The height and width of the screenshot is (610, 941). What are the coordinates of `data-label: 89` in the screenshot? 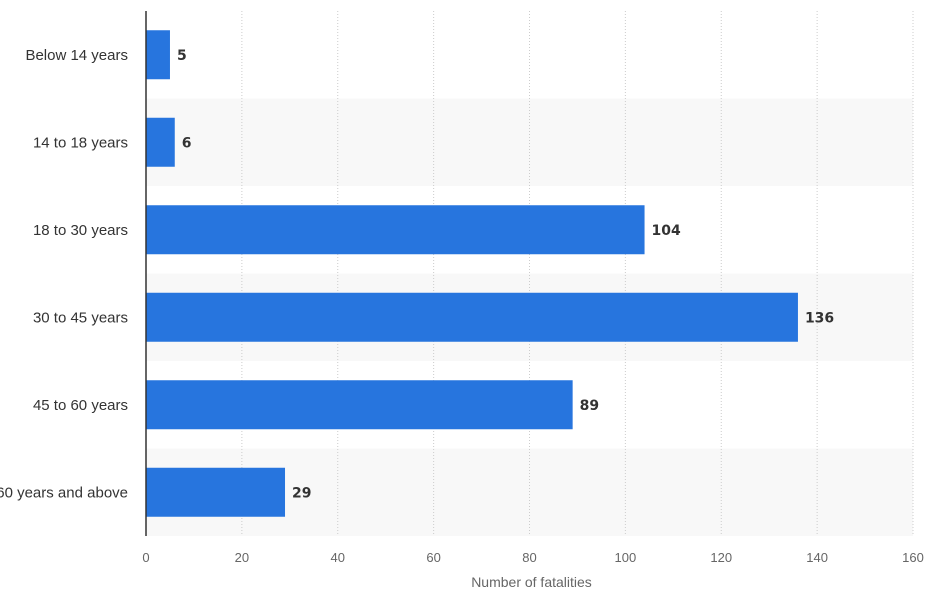 It's located at (589, 406).